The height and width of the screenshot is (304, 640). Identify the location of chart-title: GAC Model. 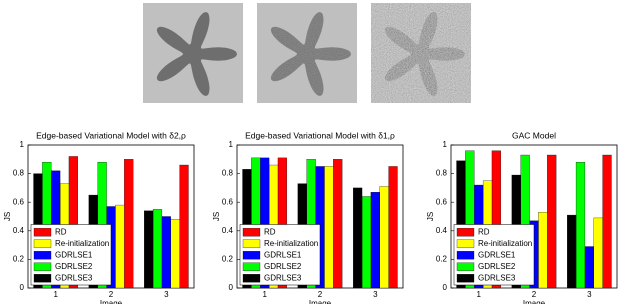
(534, 135).